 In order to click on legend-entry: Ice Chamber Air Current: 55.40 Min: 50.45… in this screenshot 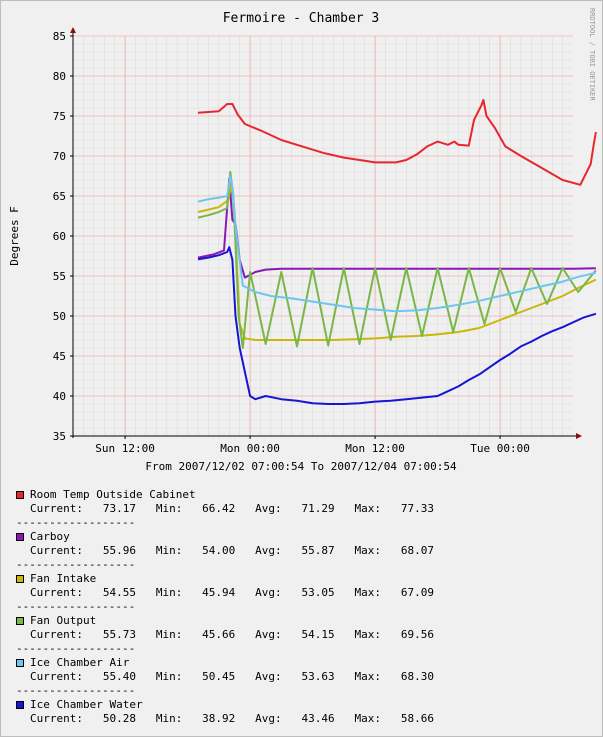, I will do `click(225, 677)`.